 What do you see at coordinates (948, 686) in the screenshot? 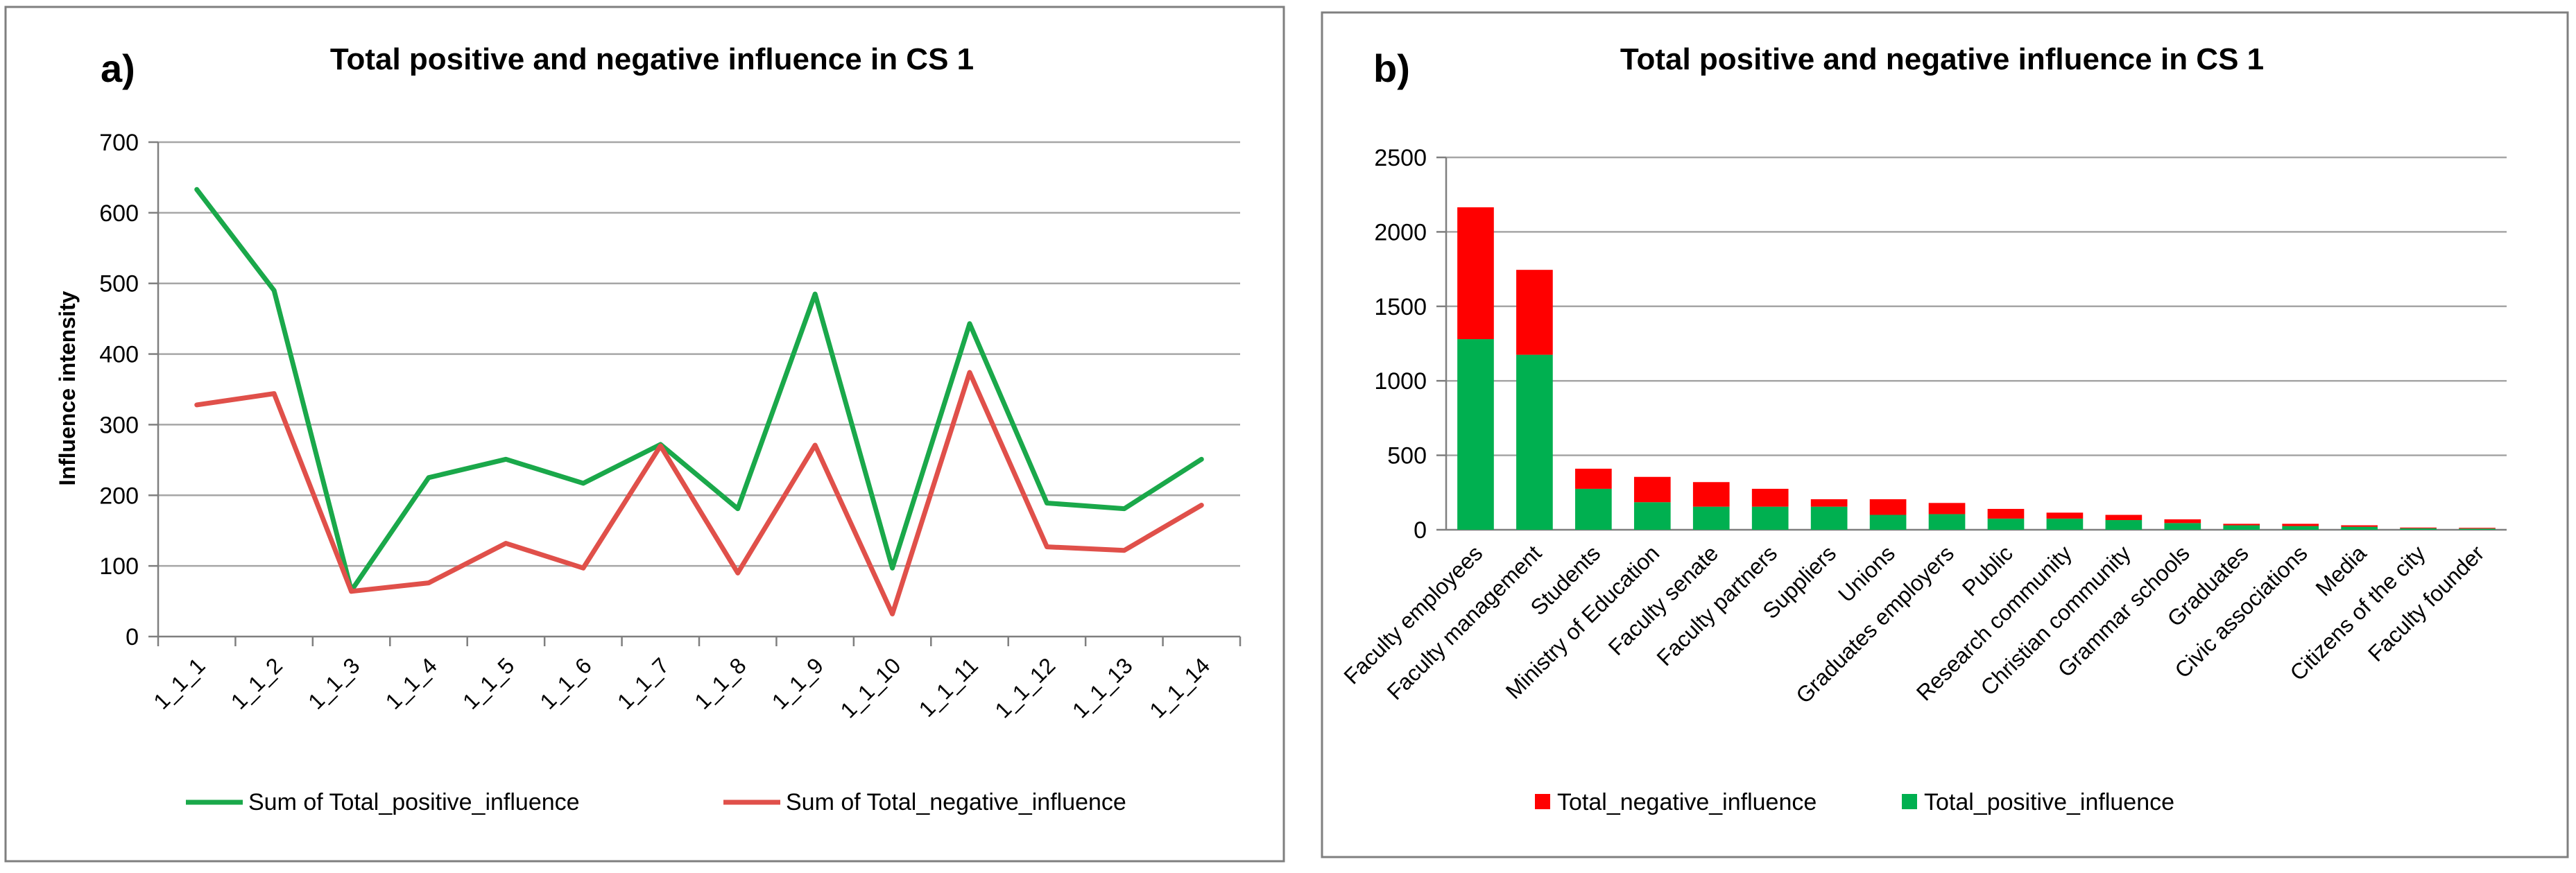
I see `x-tick-label: 1_1_11` at bounding box center [948, 686].